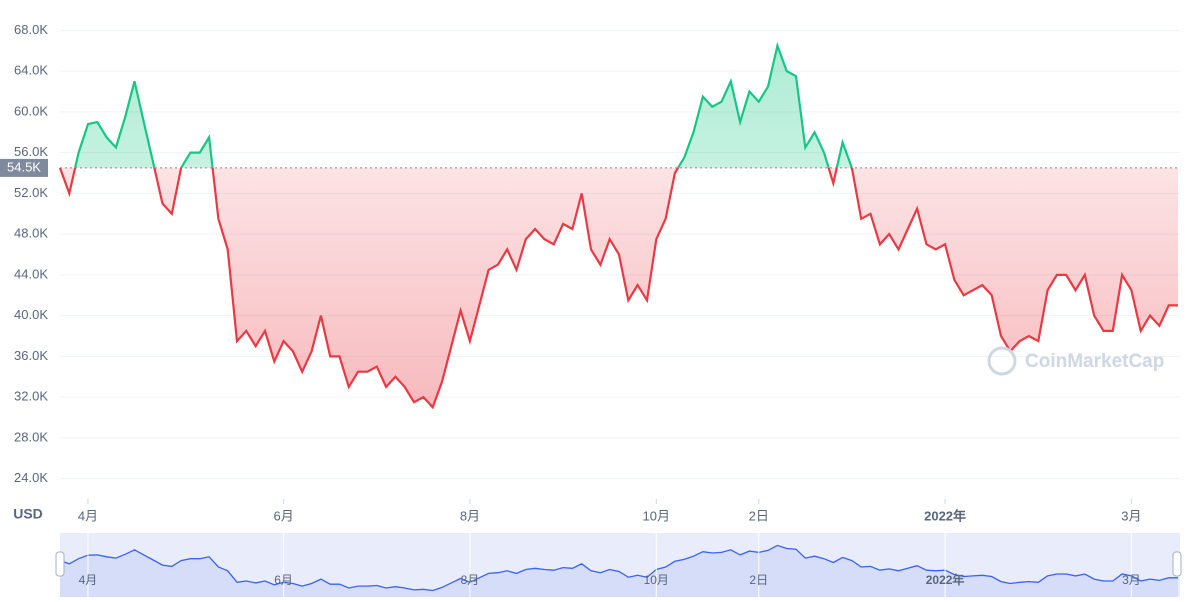  Describe the element at coordinates (618, 568) in the screenshot. I see `navigator-line` at that location.